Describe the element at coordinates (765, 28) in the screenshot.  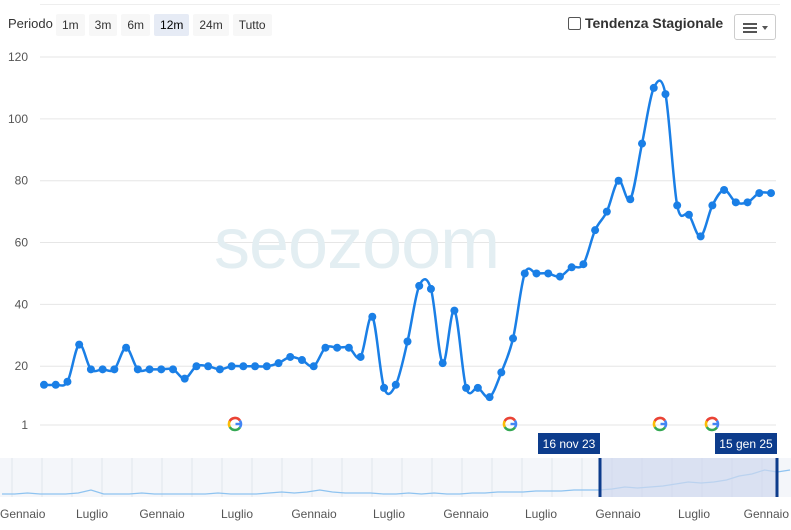
I see `chevron-down-icon` at that location.